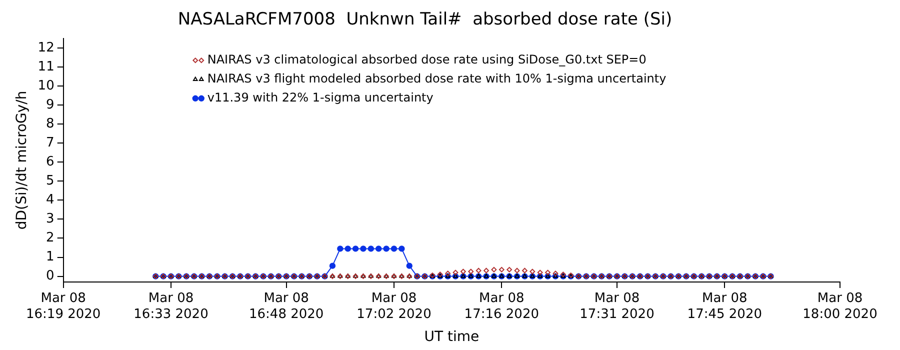 This screenshot has height=350, width=900. Describe the element at coordinates (46, 66) in the screenshot. I see `y-tick-label: 11` at that location.